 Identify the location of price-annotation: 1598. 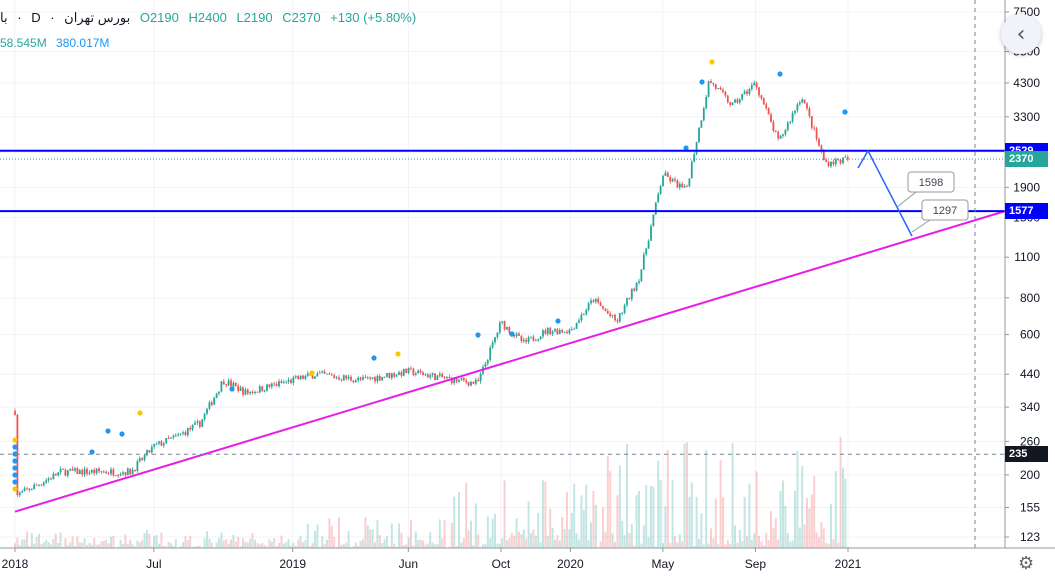
(925, 190).